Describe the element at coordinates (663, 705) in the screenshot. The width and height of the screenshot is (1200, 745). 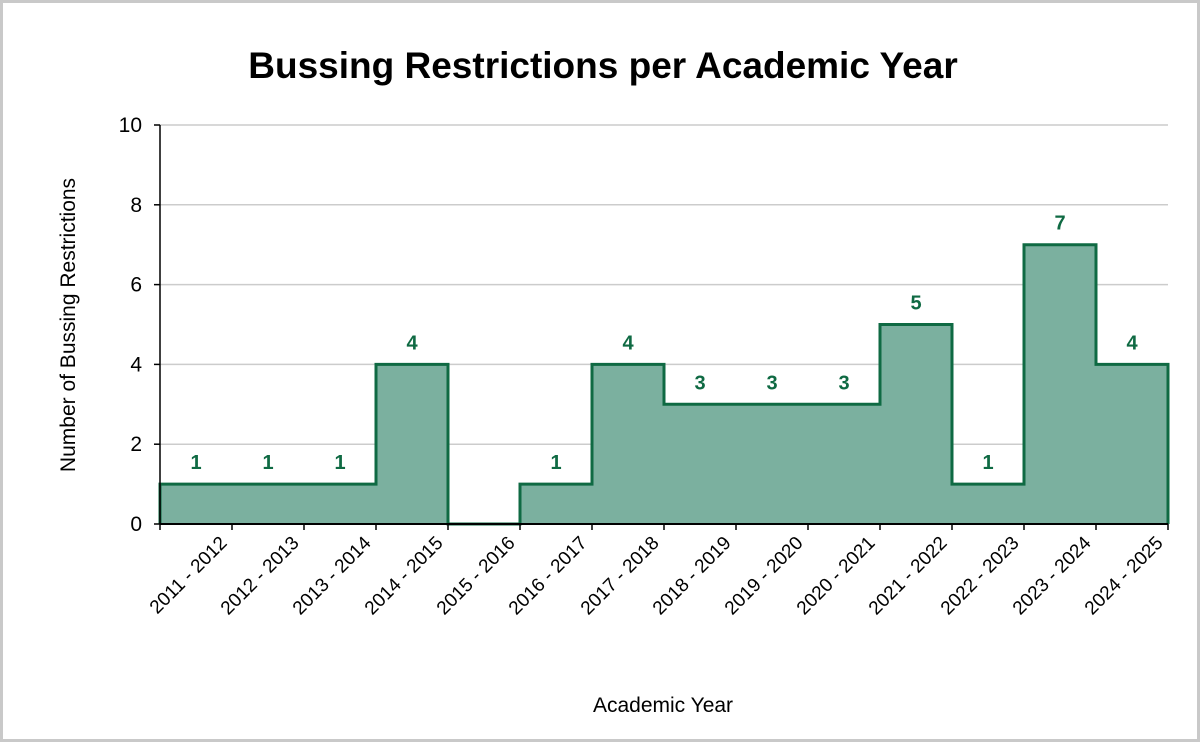
I see `x-axis-title: Academic Year` at that location.